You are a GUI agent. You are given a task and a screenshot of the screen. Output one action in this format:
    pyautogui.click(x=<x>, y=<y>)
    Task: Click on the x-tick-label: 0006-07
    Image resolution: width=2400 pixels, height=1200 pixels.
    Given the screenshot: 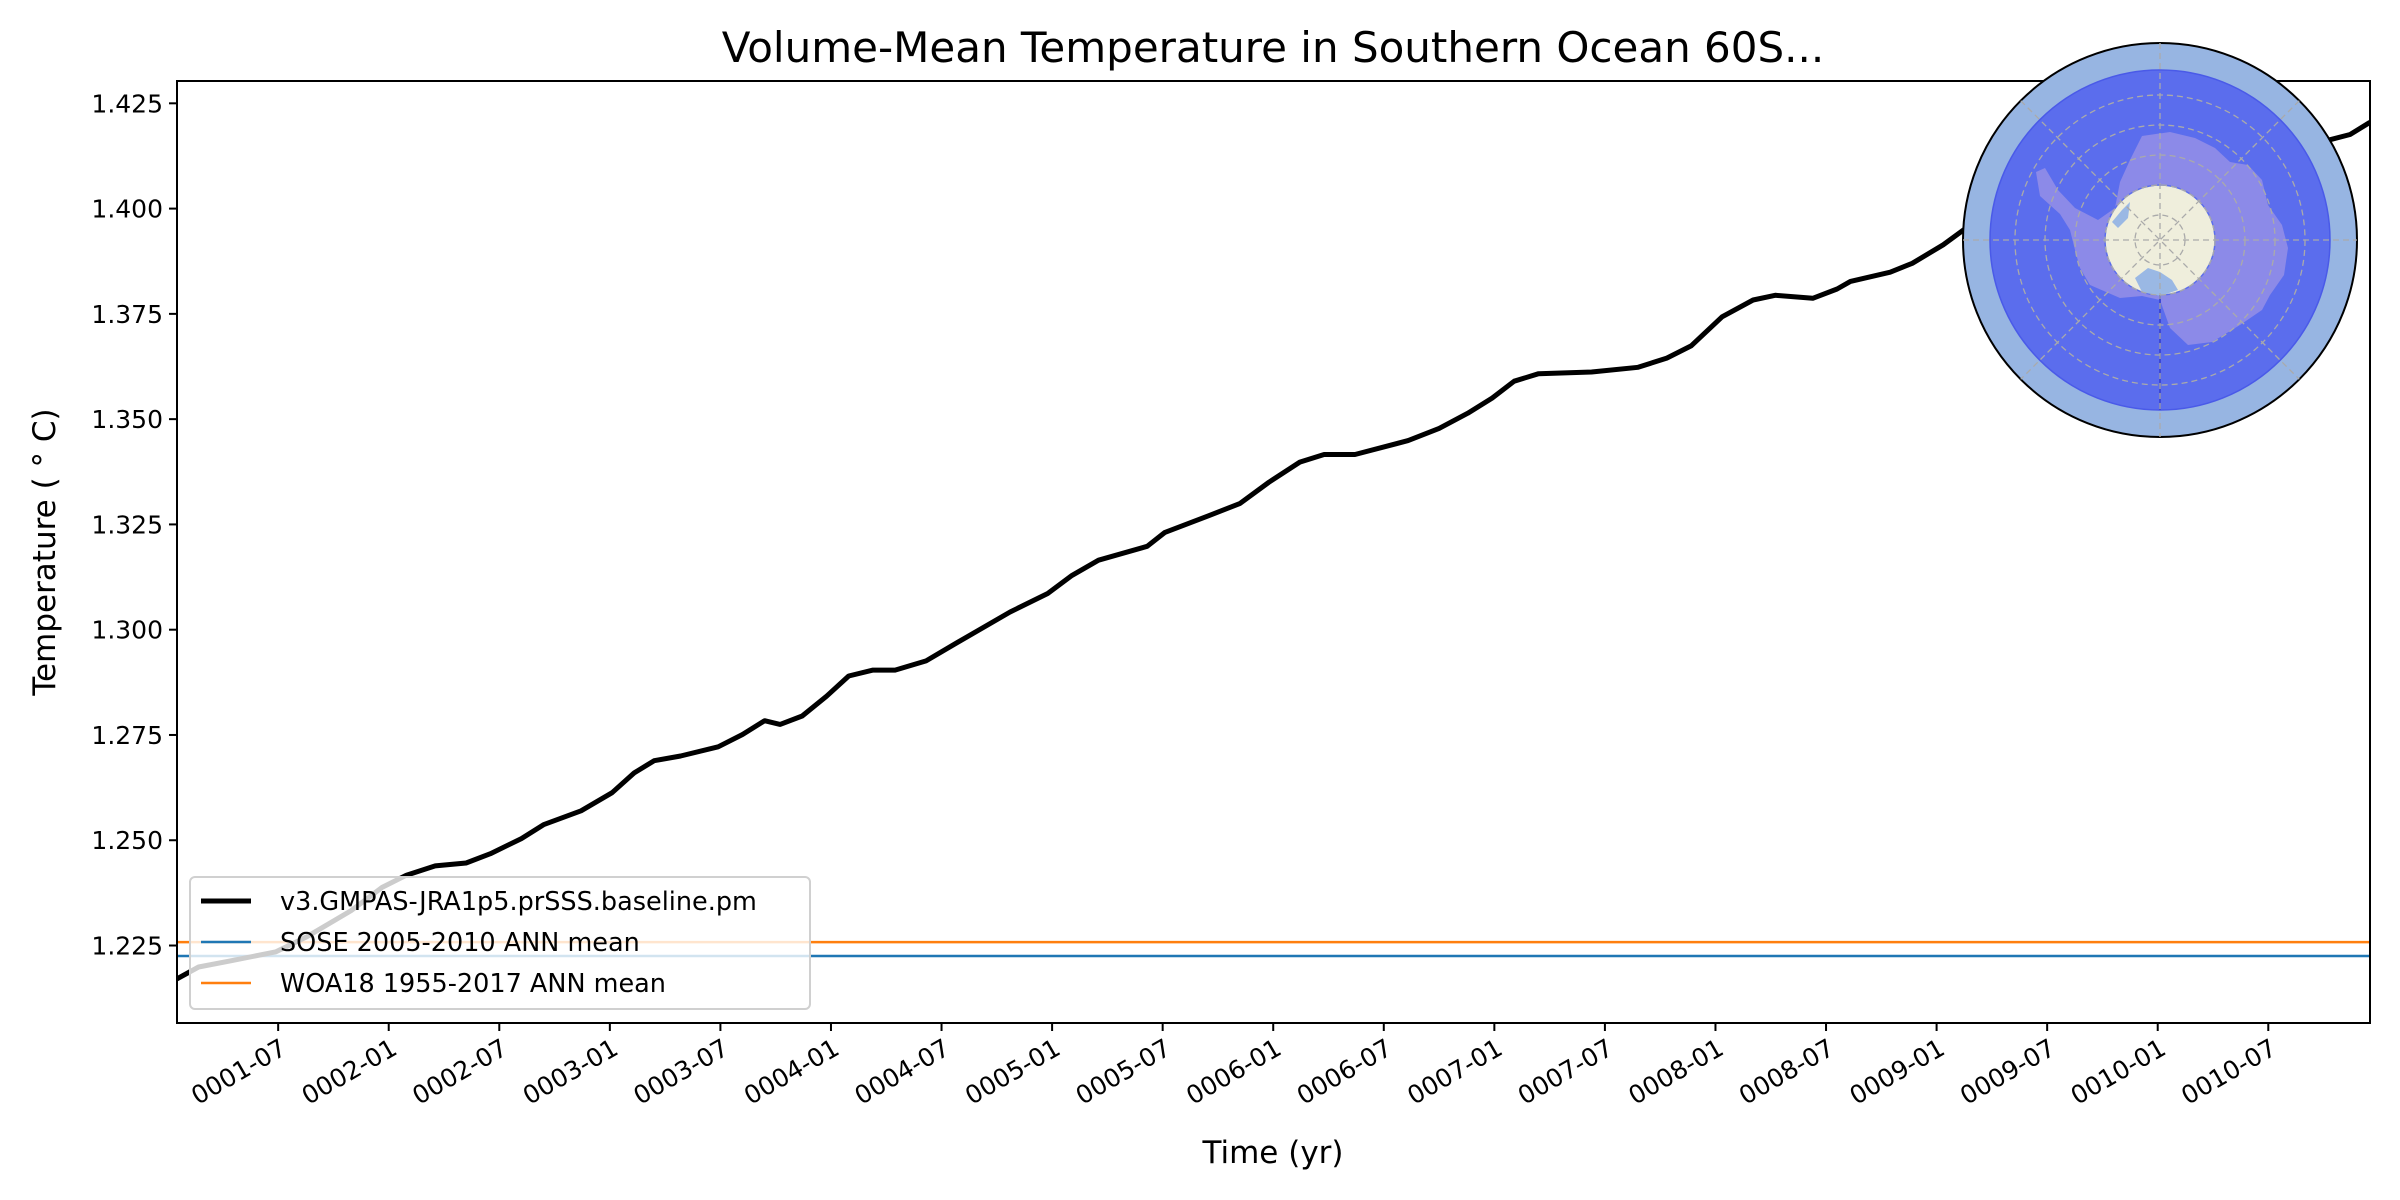 What is the action you would take?
    pyautogui.click(x=1344, y=1071)
    